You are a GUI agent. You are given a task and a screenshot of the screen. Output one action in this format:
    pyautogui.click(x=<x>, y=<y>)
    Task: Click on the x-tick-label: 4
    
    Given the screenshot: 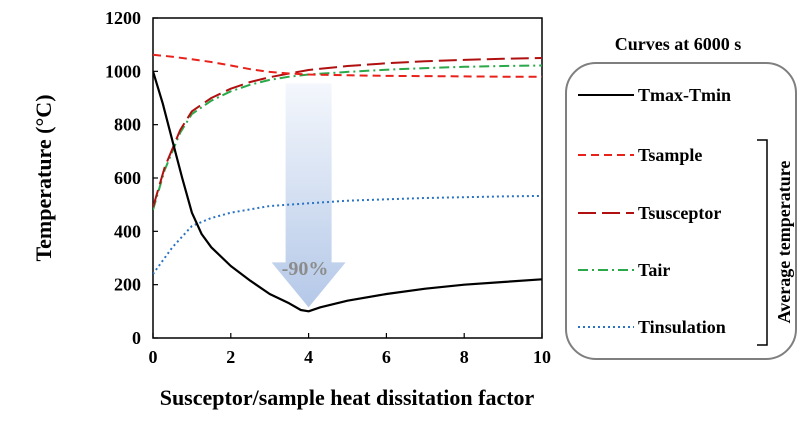 What is the action you would take?
    pyautogui.click(x=308, y=357)
    